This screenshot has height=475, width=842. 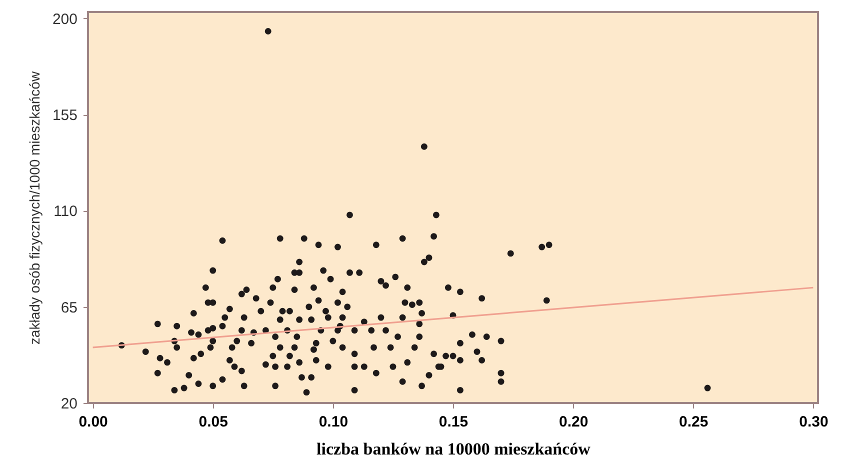 What do you see at coordinates (453, 422) in the screenshot?
I see `x-tick-label: 0.15` at bounding box center [453, 422].